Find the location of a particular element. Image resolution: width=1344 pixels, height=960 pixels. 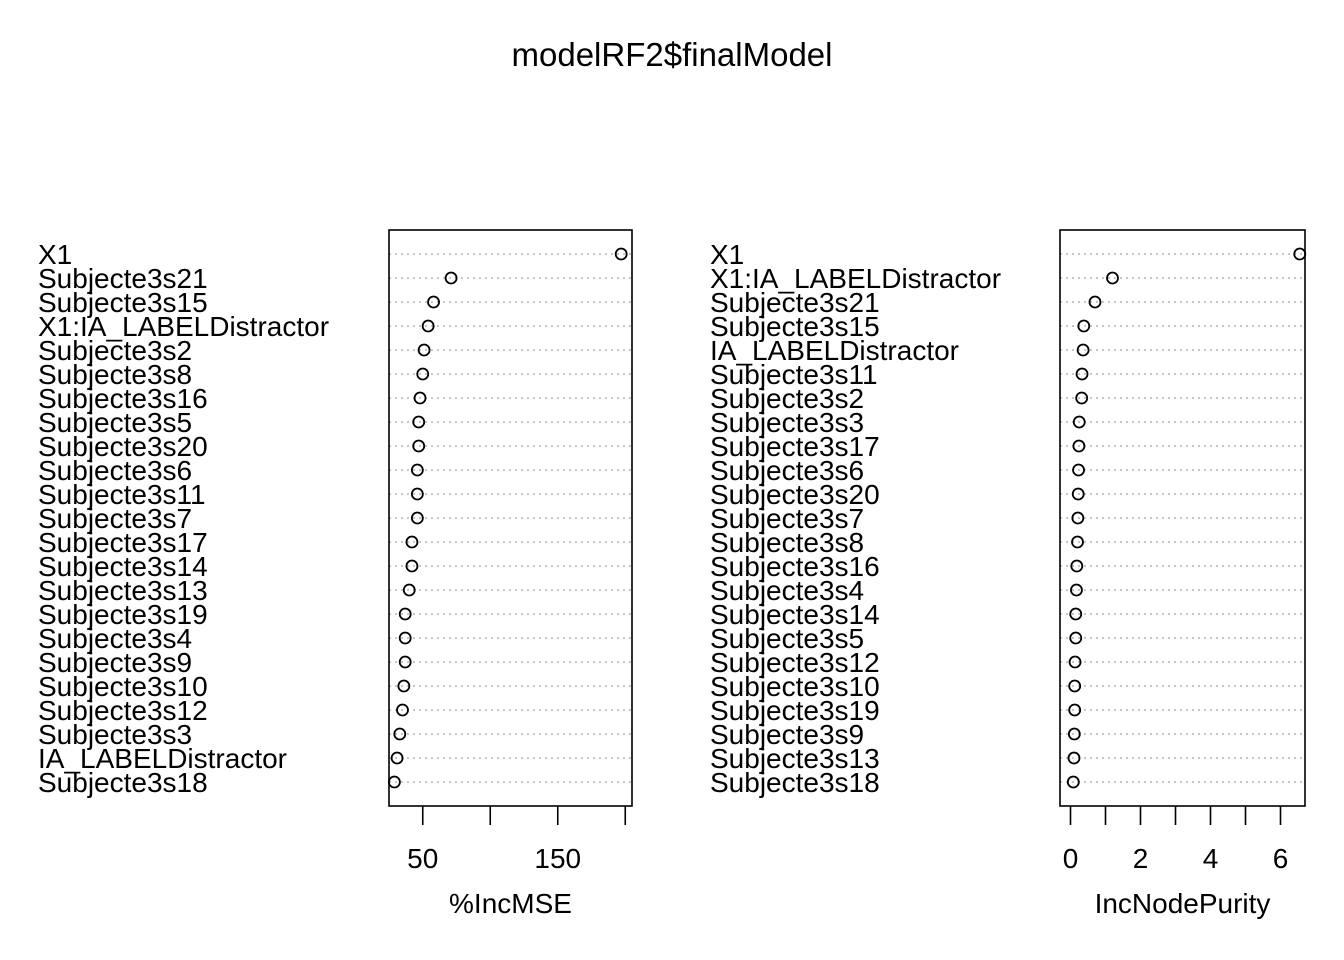

panel2-category-label: X1:IA_LABELDistractor is located at coordinates (855, 278).